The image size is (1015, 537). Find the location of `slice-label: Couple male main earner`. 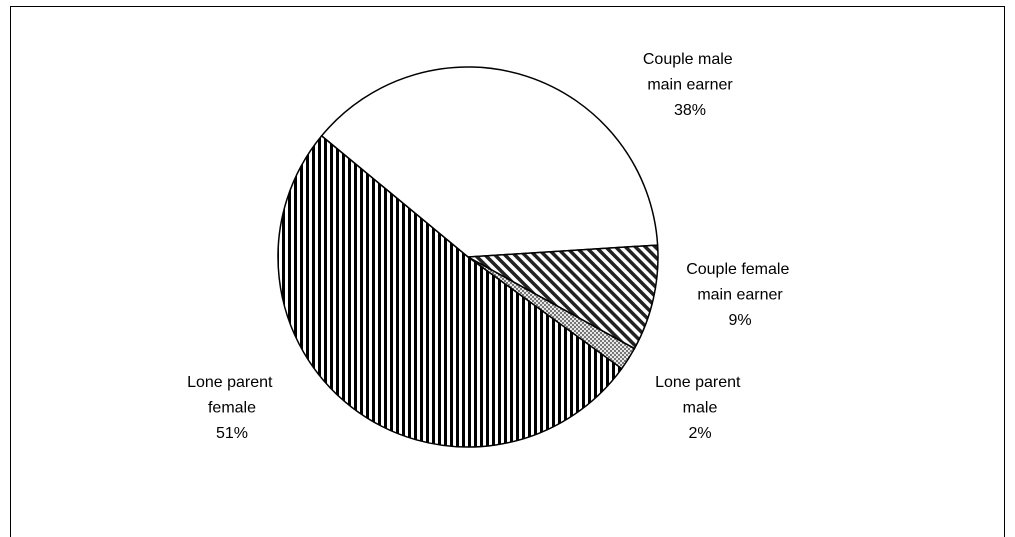

slice-label: Couple male main earner is located at coordinates (690, 72).